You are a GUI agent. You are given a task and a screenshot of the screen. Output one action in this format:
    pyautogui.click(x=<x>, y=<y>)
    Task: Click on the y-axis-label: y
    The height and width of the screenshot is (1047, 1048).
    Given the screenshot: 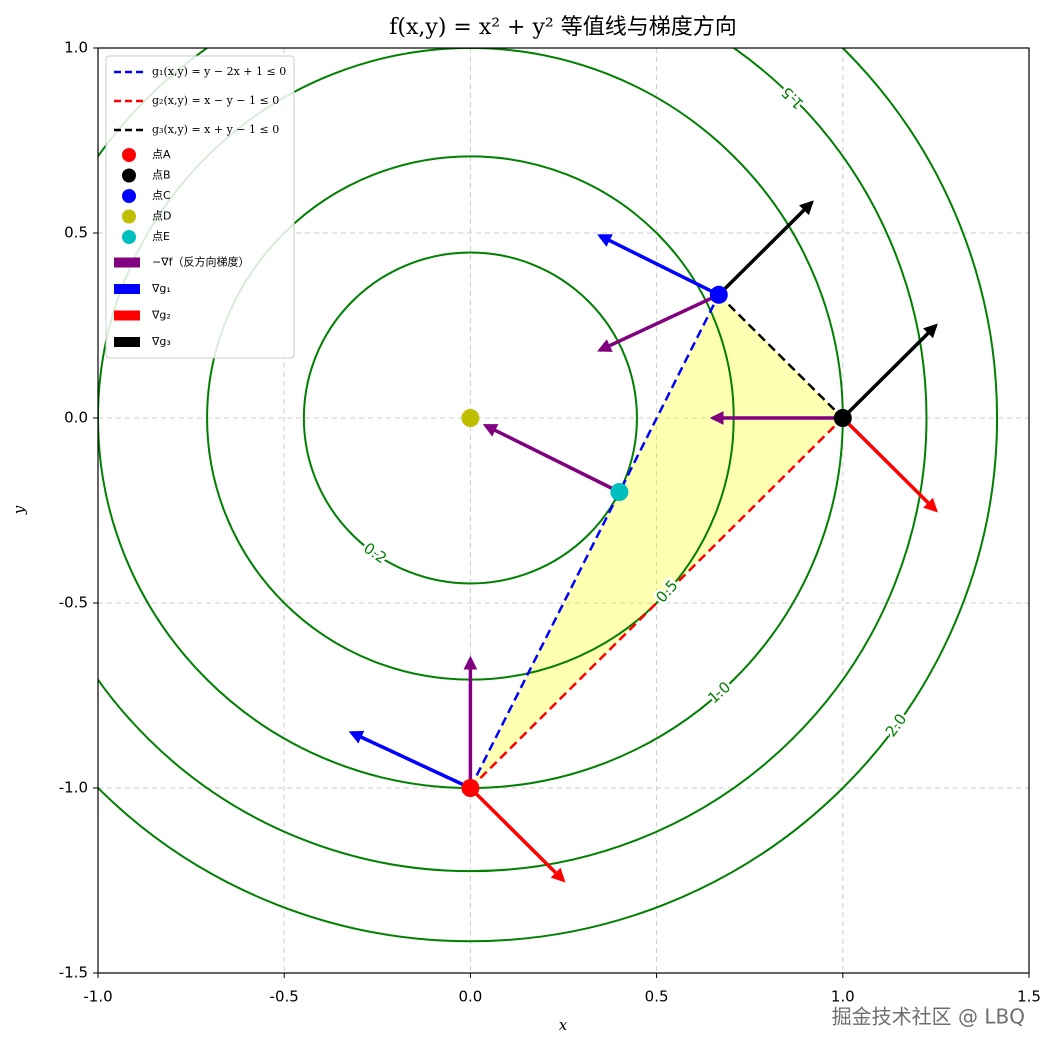 What is the action you would take?
    pyautogui.click(x=19, y=510)
    